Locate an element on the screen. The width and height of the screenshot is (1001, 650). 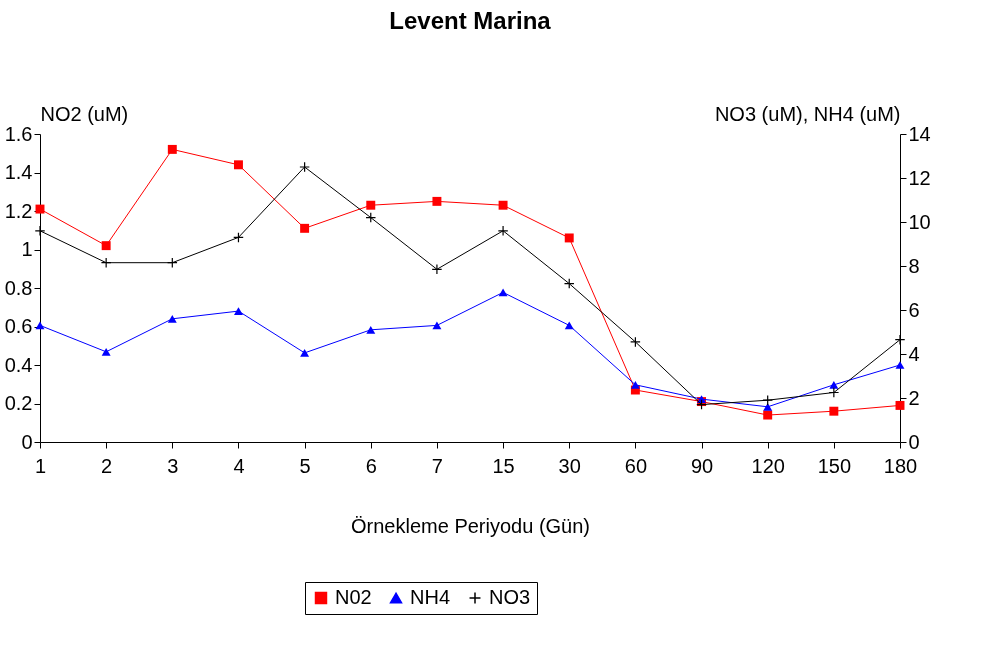
x-tick-label: 15 is located at coordinates (503, 465).